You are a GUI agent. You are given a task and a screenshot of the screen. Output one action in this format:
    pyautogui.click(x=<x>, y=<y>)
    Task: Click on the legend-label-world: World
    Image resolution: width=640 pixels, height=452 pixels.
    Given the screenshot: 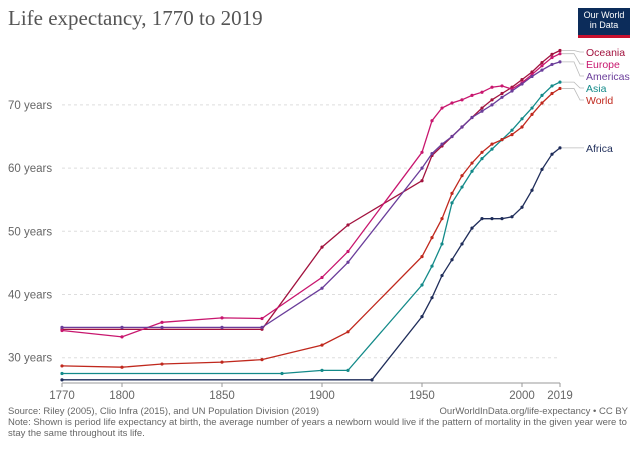 What is the action you would take?
    pyautogui.click(x=599, y=101)
    